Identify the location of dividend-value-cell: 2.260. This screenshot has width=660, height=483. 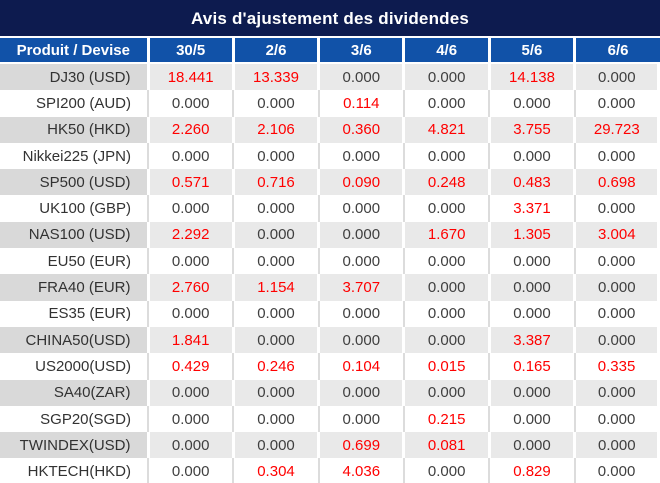
(191, 129).